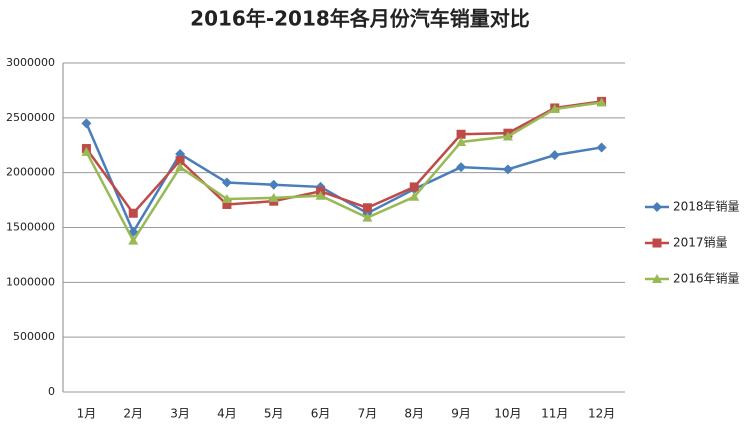 This screenshot has height=446, width=747. What do you see at coordinates (507, 414) in the screenshot?
I see `x-tick-label: 10月` at bounding box center [507, 414].